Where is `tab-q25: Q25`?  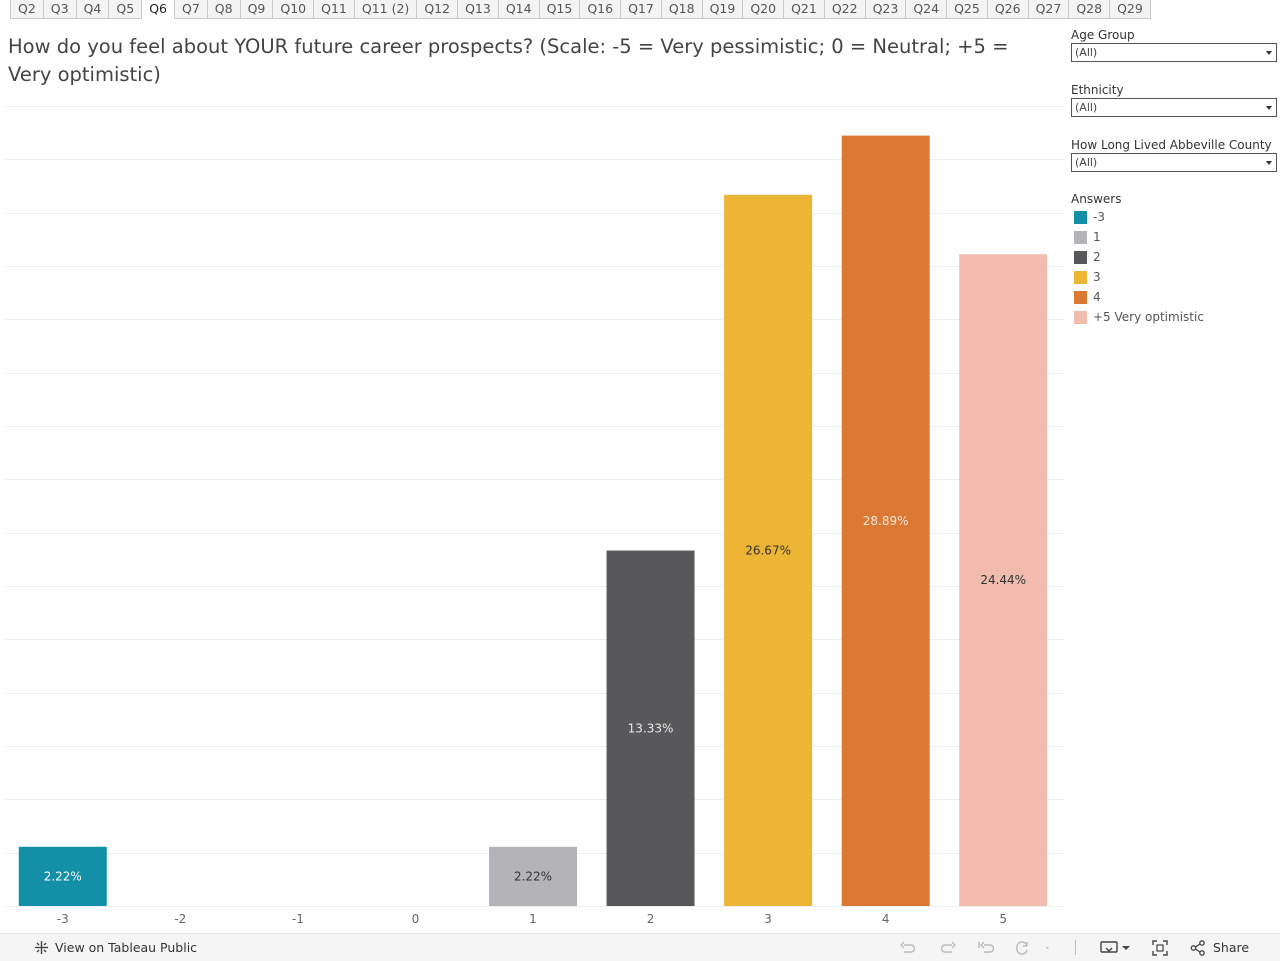
tab-q25: Q25 is located at coordinates (967, 9).